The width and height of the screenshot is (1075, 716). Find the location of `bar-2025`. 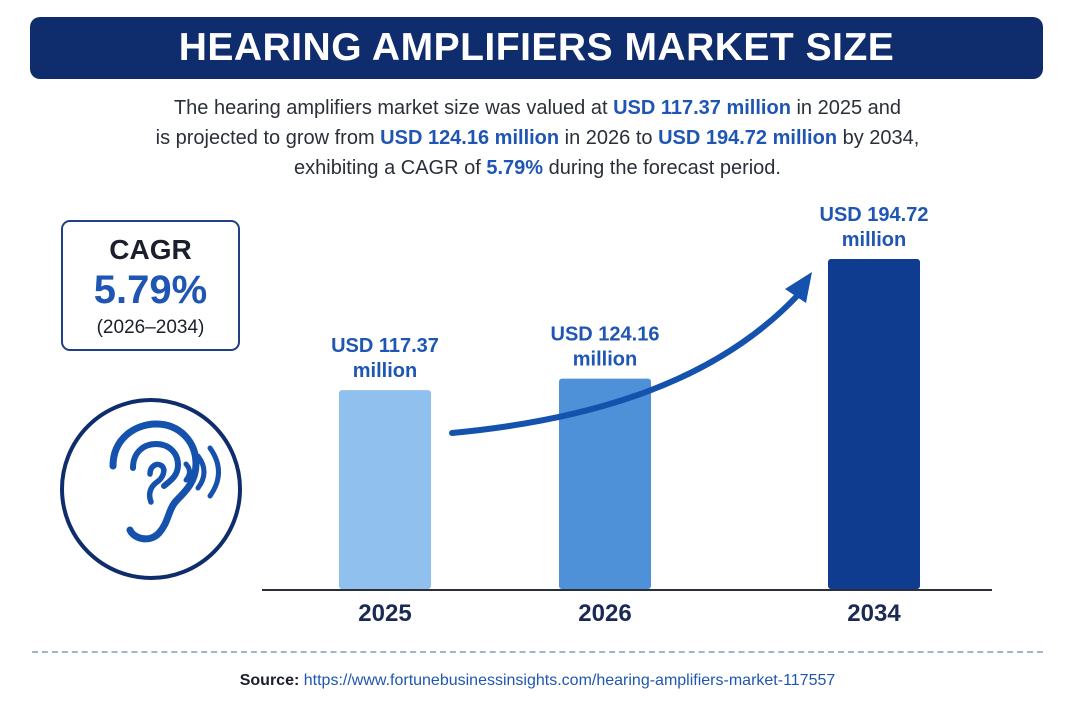

bar-2025 is located at coordinates (385, 489).